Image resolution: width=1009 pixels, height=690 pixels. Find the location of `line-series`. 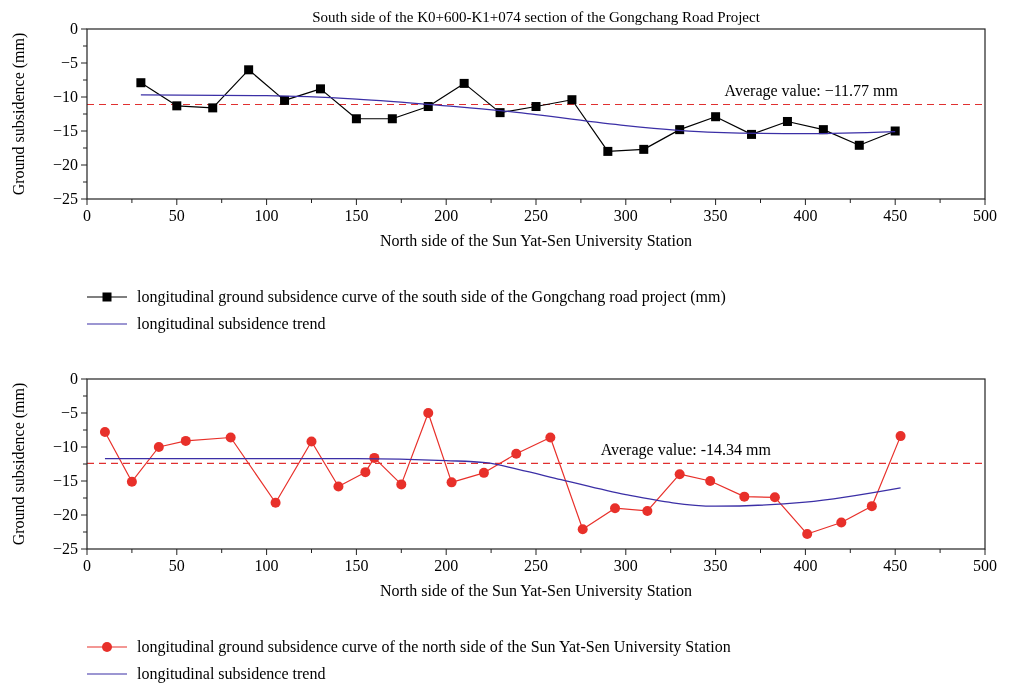

line-series is located at coordinates (503, 482).